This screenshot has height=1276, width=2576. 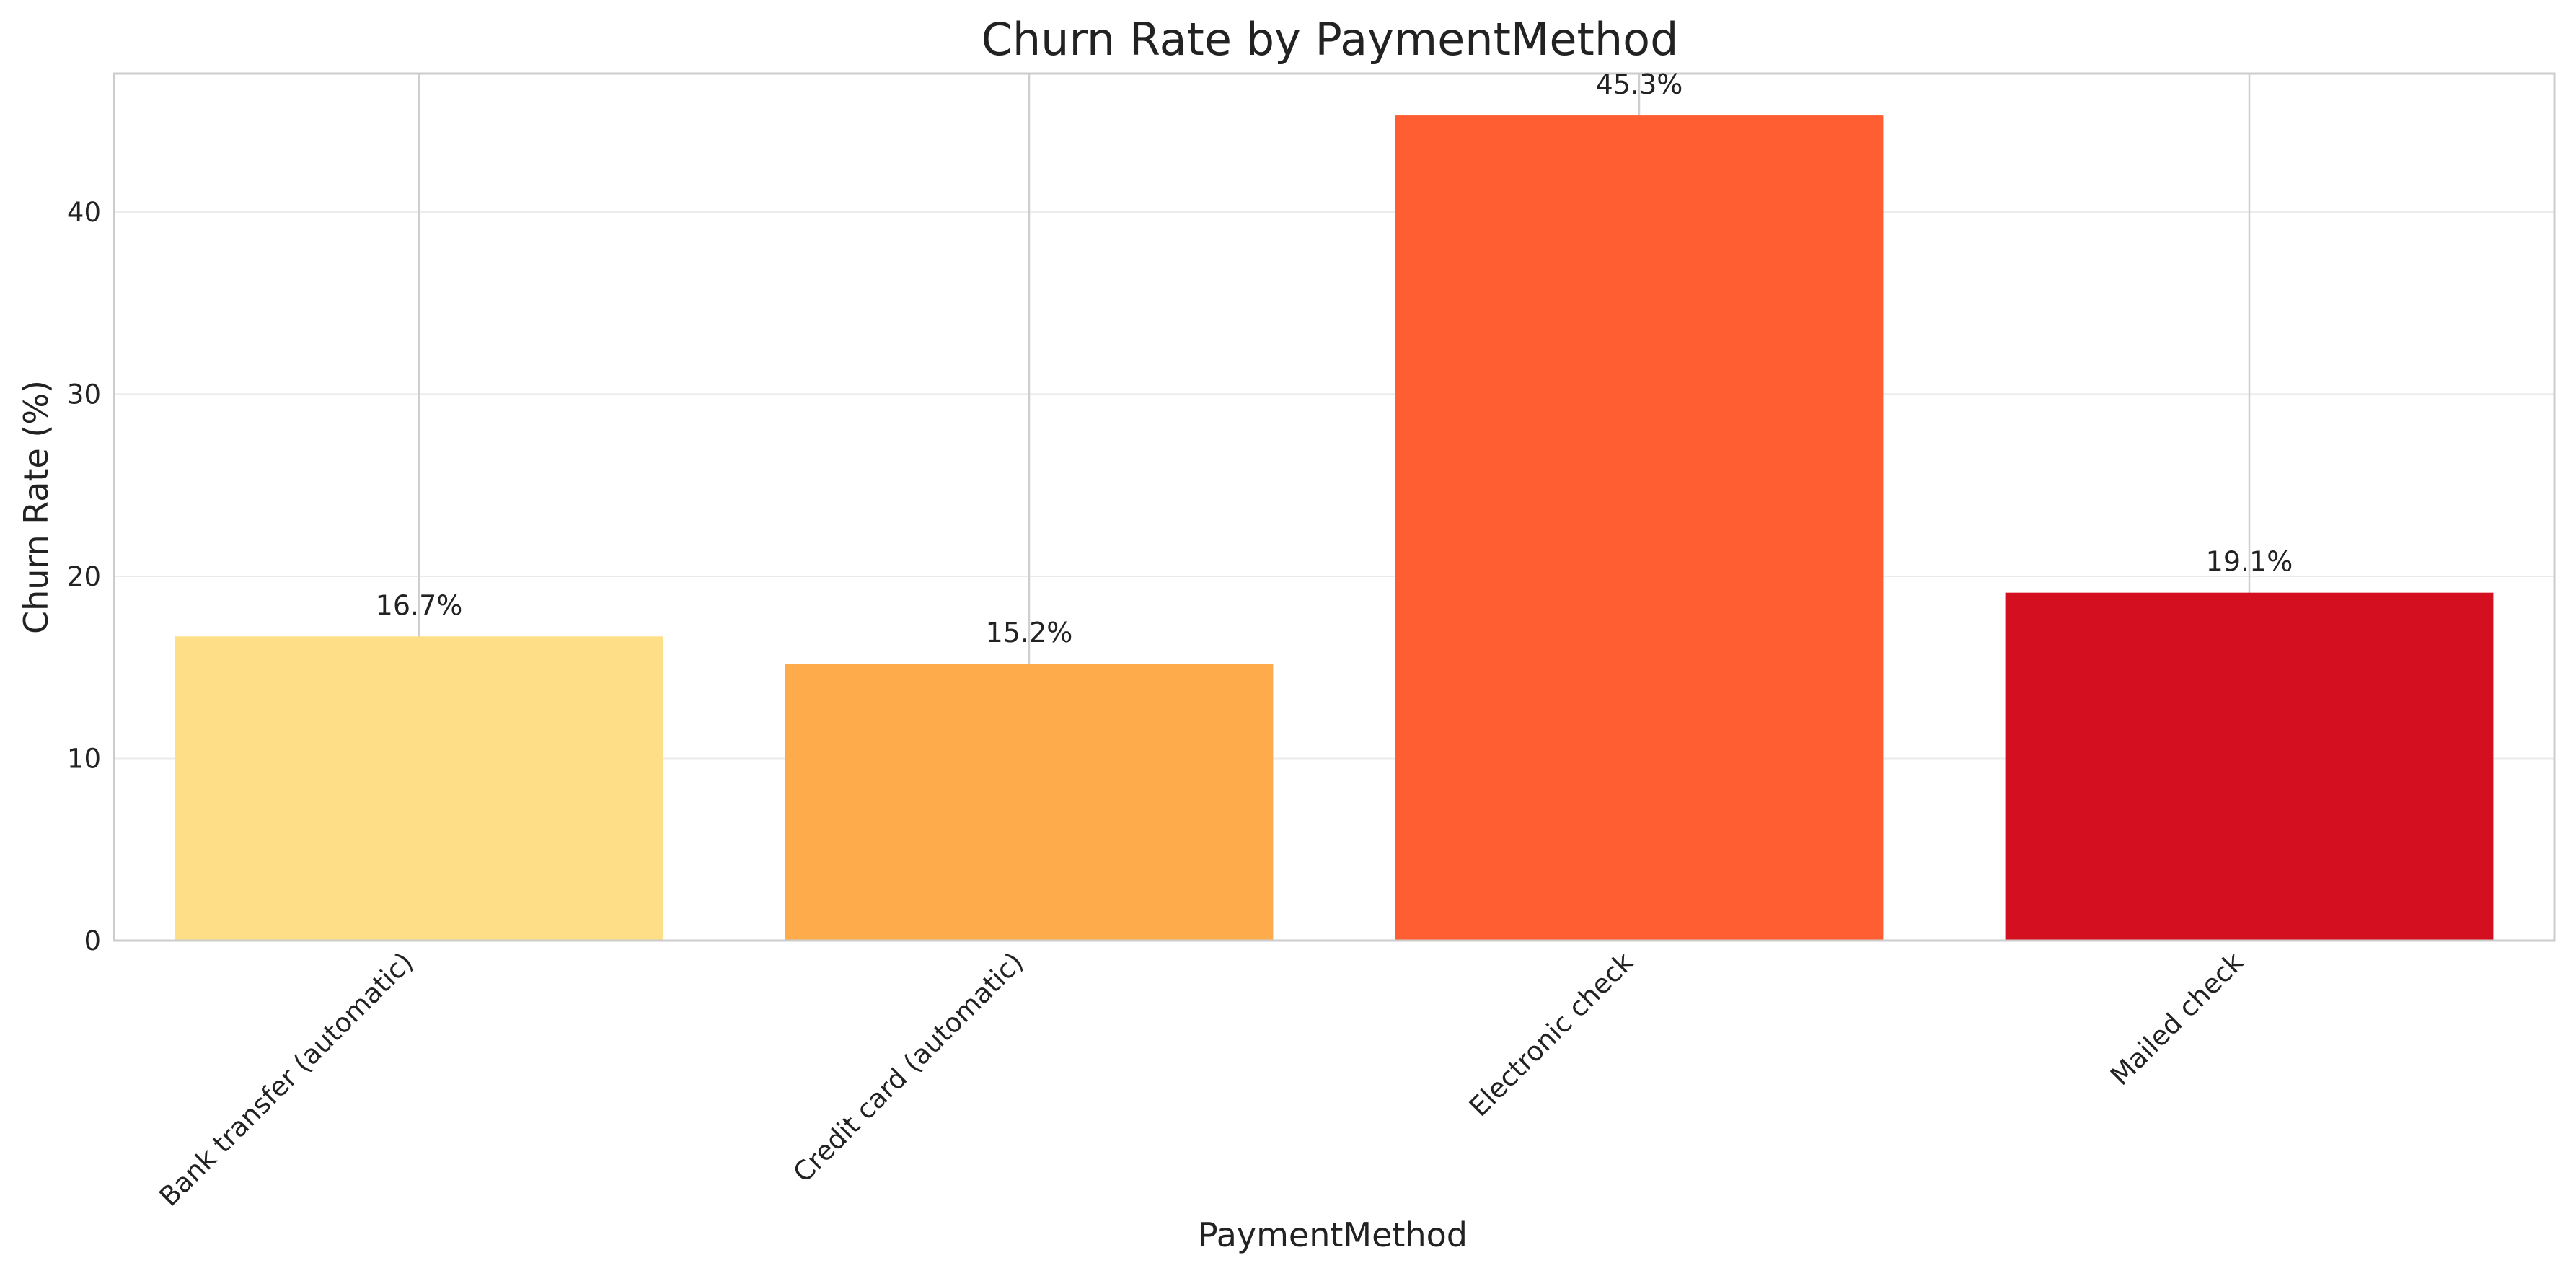 What do you see at coordinates (84, 759) in the screenshot?
I see `y-tick-label: 10` at bounding box center [84, 759].